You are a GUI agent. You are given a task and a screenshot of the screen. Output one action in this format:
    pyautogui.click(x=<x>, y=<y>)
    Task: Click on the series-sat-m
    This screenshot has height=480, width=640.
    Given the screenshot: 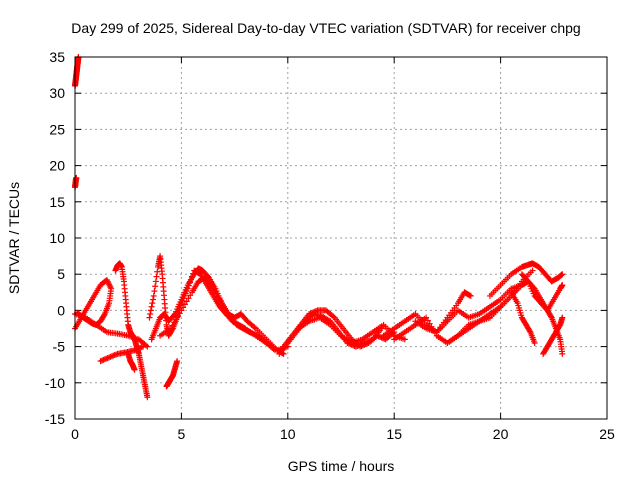 What is the action you would take?
    pyautogui.click(x=452, y=310)
    